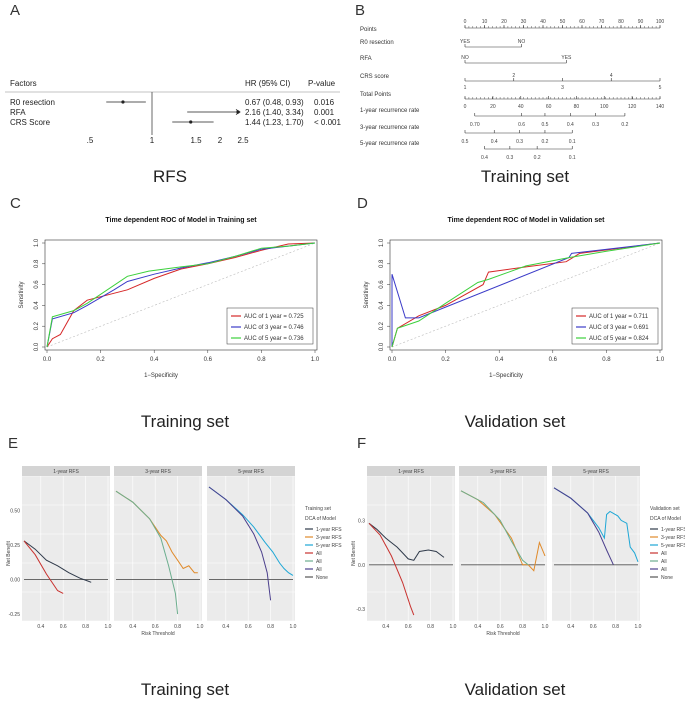  I want to click on dca-y-tick-label: 0.25, so click(15, 546).